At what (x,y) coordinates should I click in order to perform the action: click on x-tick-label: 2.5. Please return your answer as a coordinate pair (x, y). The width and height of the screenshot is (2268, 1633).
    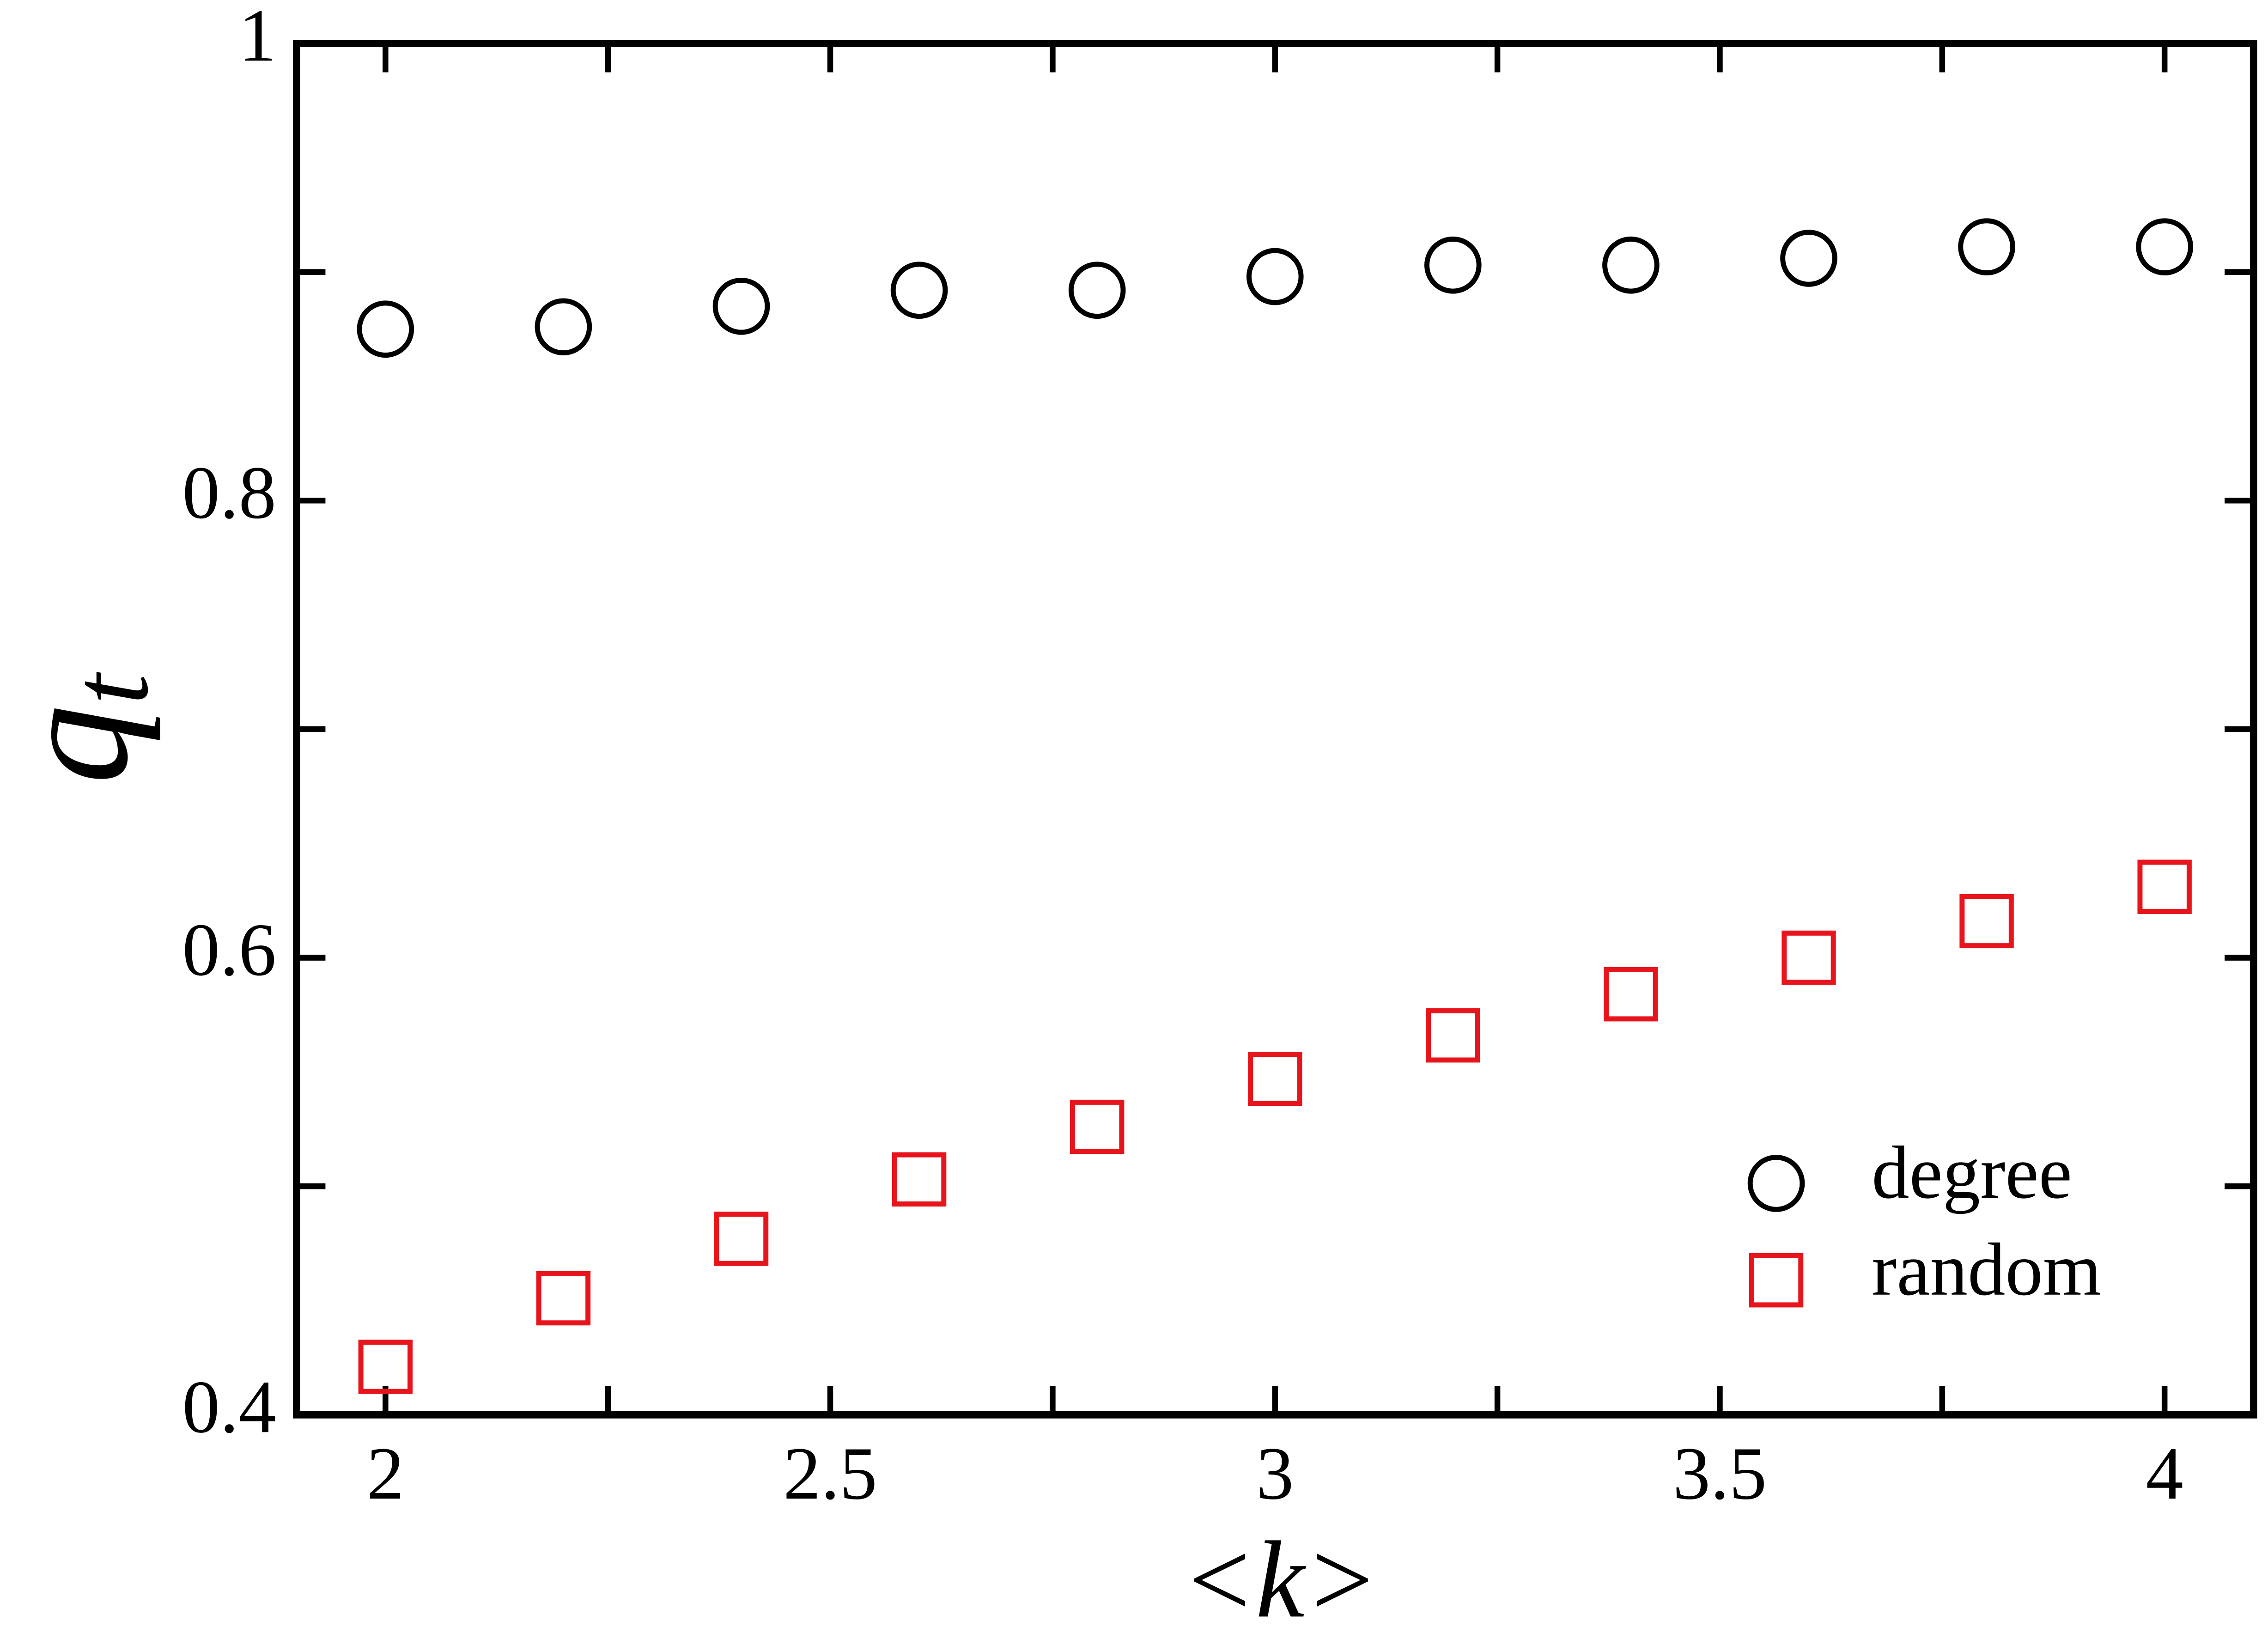
    Looking at the image, I should click on (830, 1473).